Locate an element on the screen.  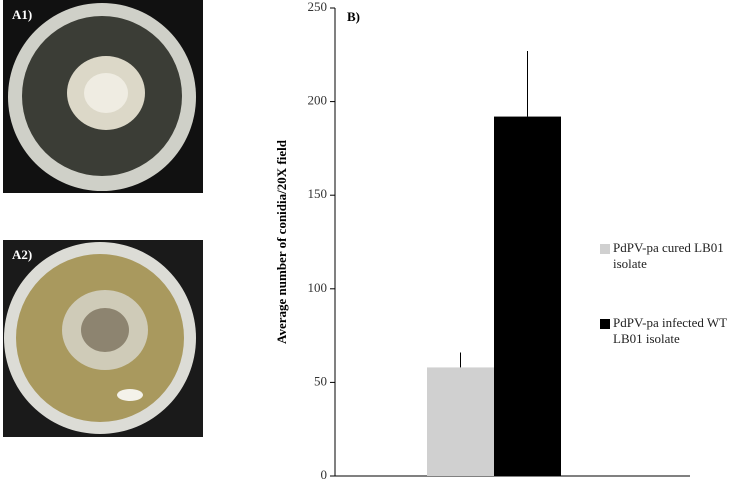
photo-a1: A1) is located at coordinates (103, 96).